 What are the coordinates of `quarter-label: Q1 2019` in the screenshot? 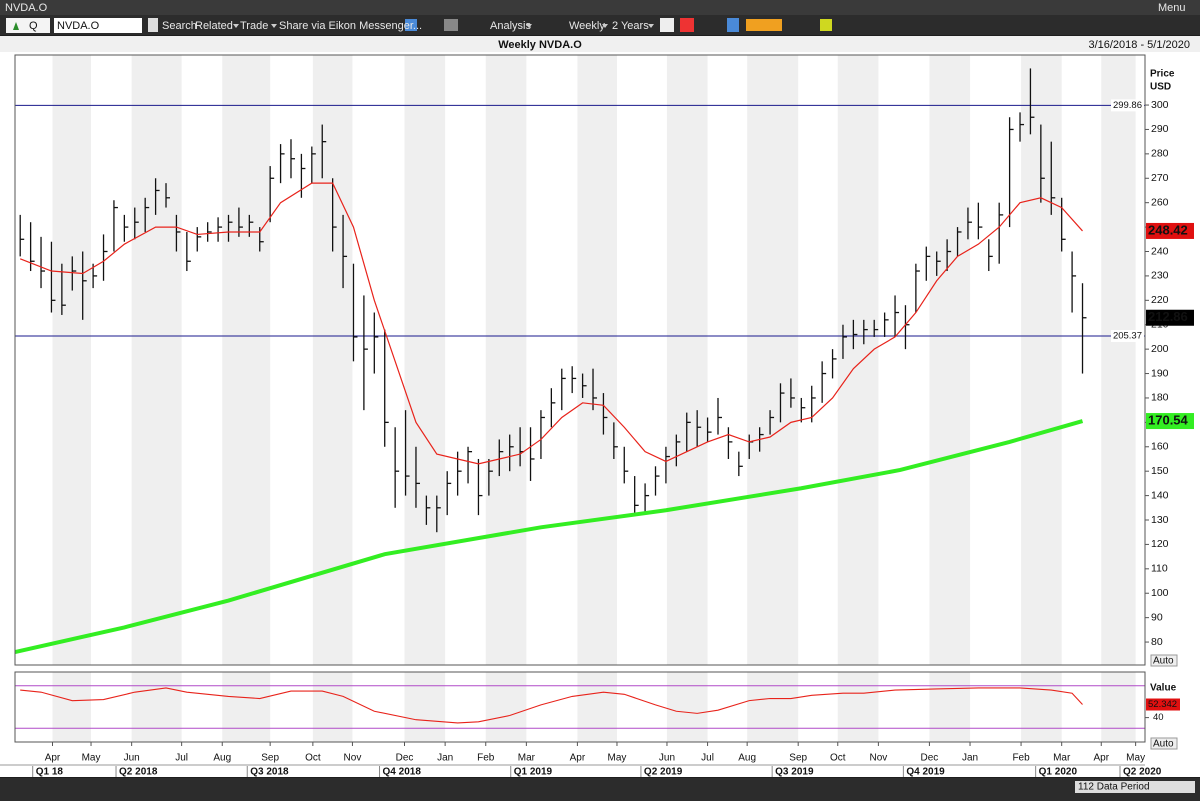 It's located at (533, 772).